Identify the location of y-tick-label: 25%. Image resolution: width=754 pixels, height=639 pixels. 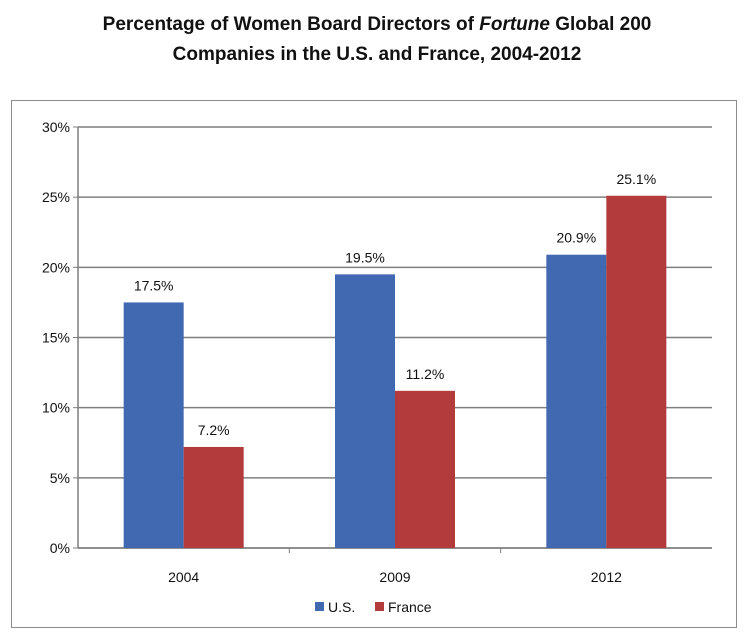
(56, 197).